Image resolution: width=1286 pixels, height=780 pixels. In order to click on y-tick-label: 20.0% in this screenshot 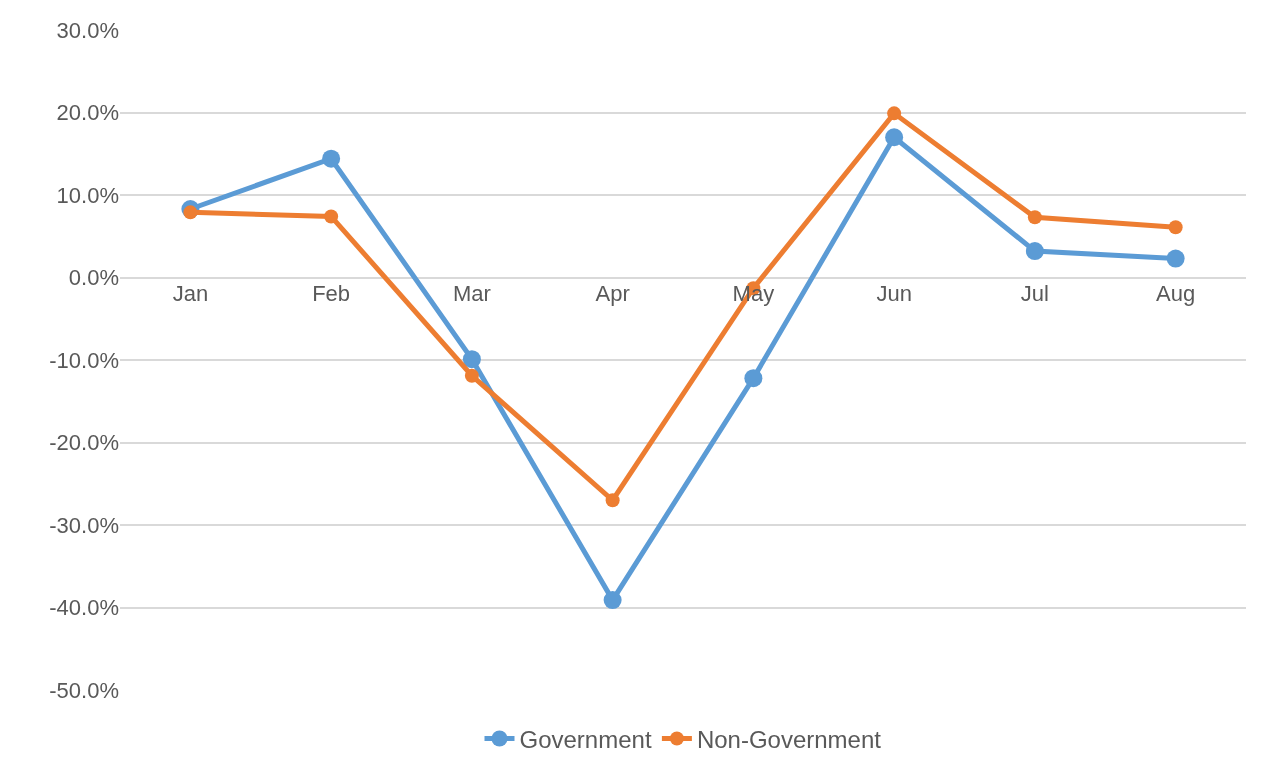, I will do `click(87, 113)`.